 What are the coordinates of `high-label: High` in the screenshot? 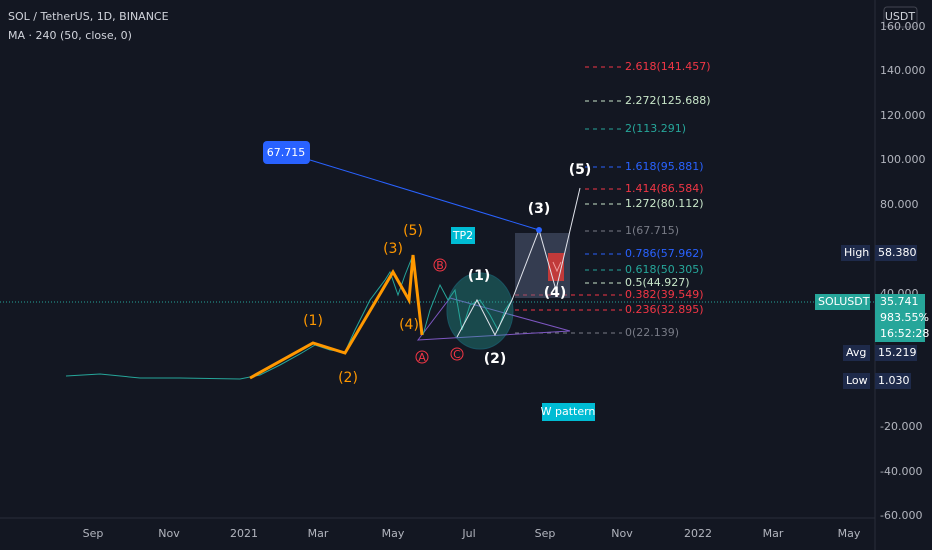 It's located at (856, 252).